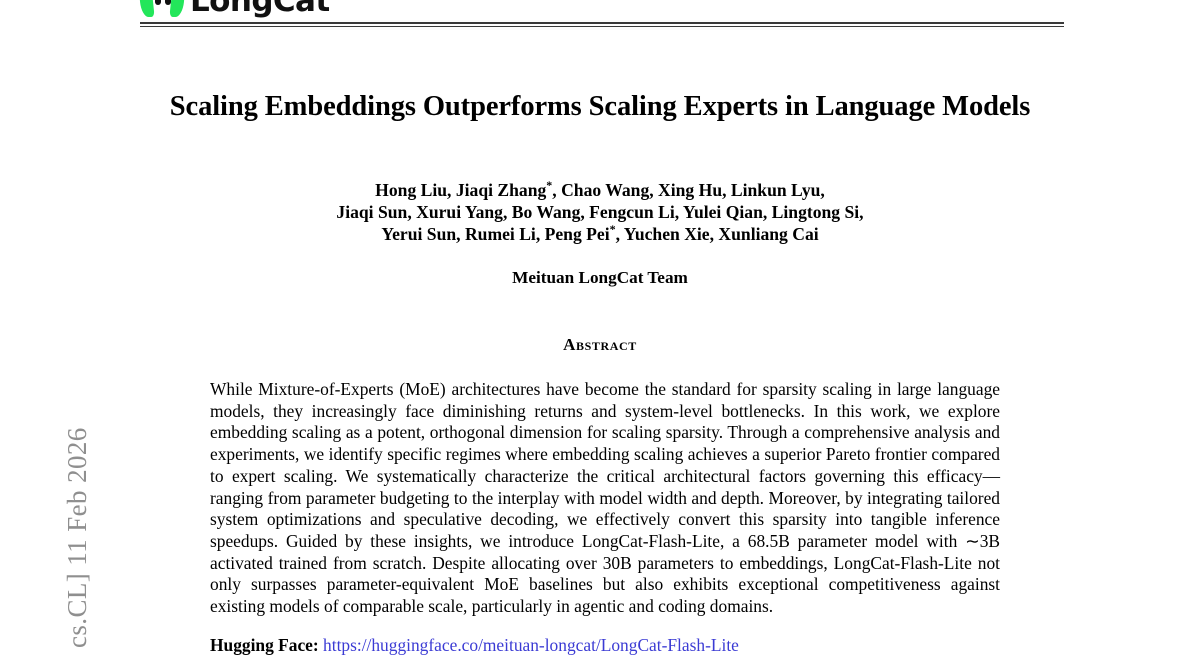 The width and height of the screenshot is (1200, 657). I want to click on affiliation: Meituan LongCat Team, so click(600, 277).